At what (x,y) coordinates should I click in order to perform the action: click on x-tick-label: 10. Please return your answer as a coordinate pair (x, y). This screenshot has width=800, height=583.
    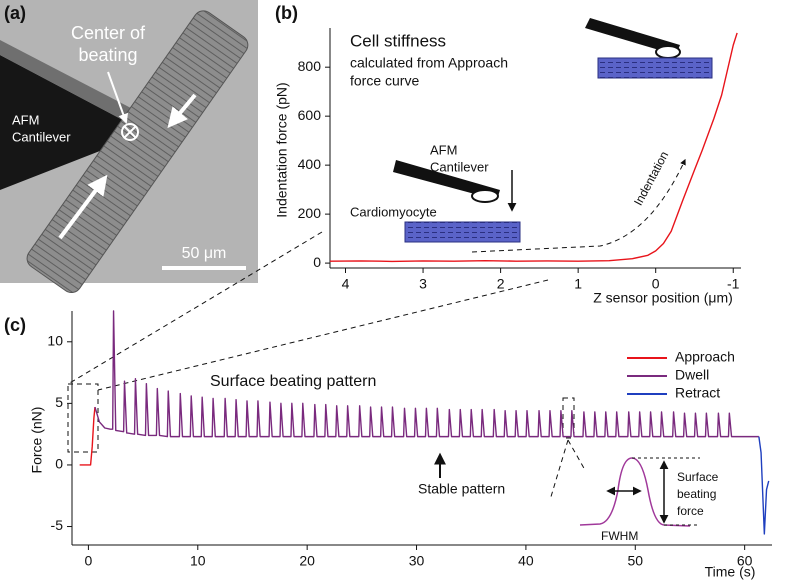
    Looking at the image, I should click on (198, 561).